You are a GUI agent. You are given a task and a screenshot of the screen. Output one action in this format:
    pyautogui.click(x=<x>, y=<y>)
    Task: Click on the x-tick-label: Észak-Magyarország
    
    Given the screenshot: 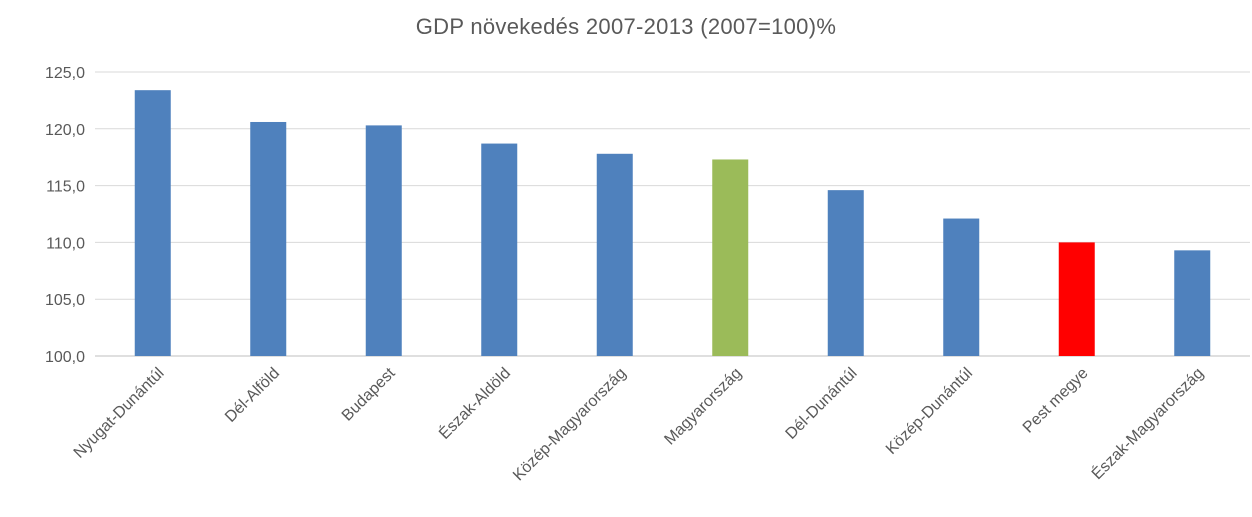 What is the action you would take?
    pyautogui.click(x=1147, y=423)
    